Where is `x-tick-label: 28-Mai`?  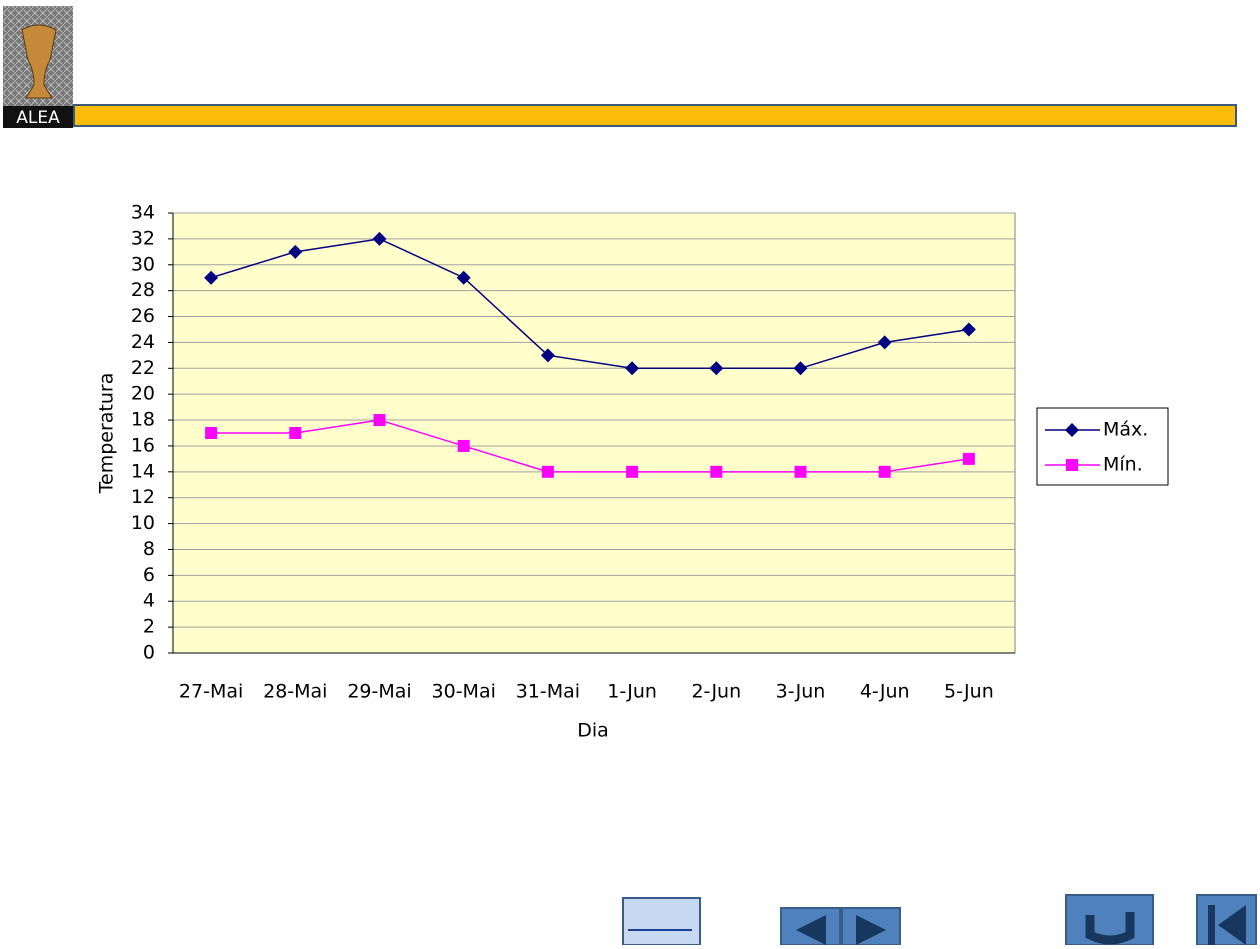
x-tick-label: 28-Mai is located at coordinates (295, 692).